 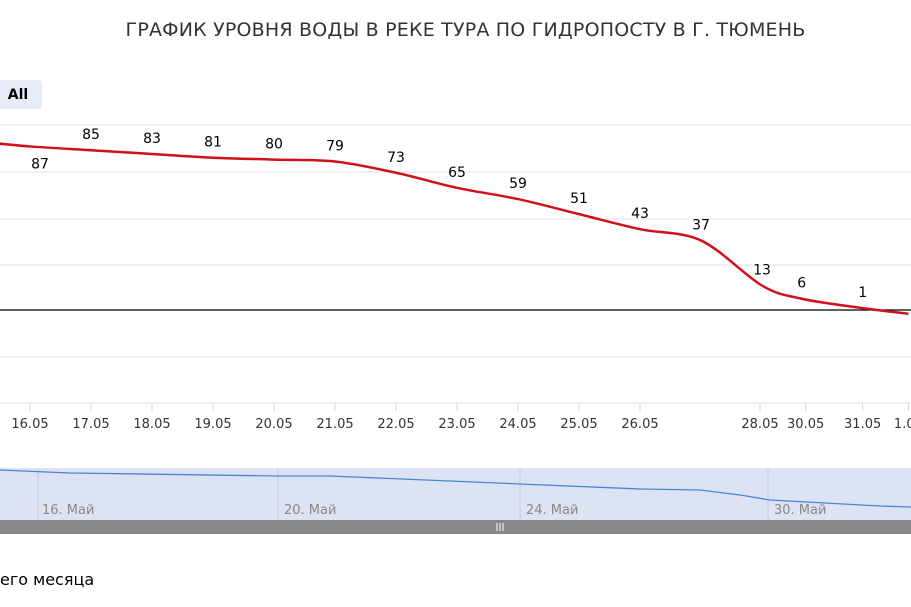 I want to click on x-tick-label: 28.05, so click(x=759, y=424).